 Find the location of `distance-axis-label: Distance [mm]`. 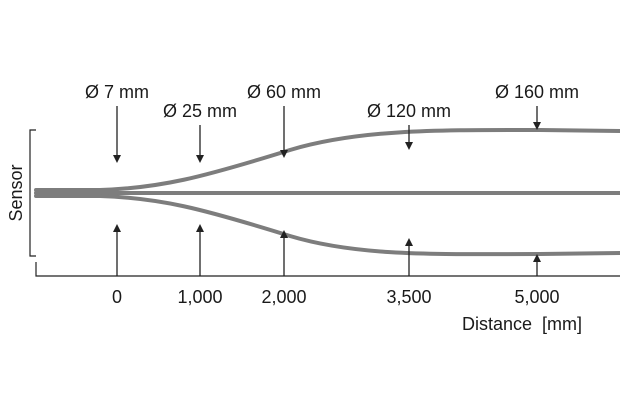

distance-axis-label: Distance [mm] is located at coordinates (522, 324).